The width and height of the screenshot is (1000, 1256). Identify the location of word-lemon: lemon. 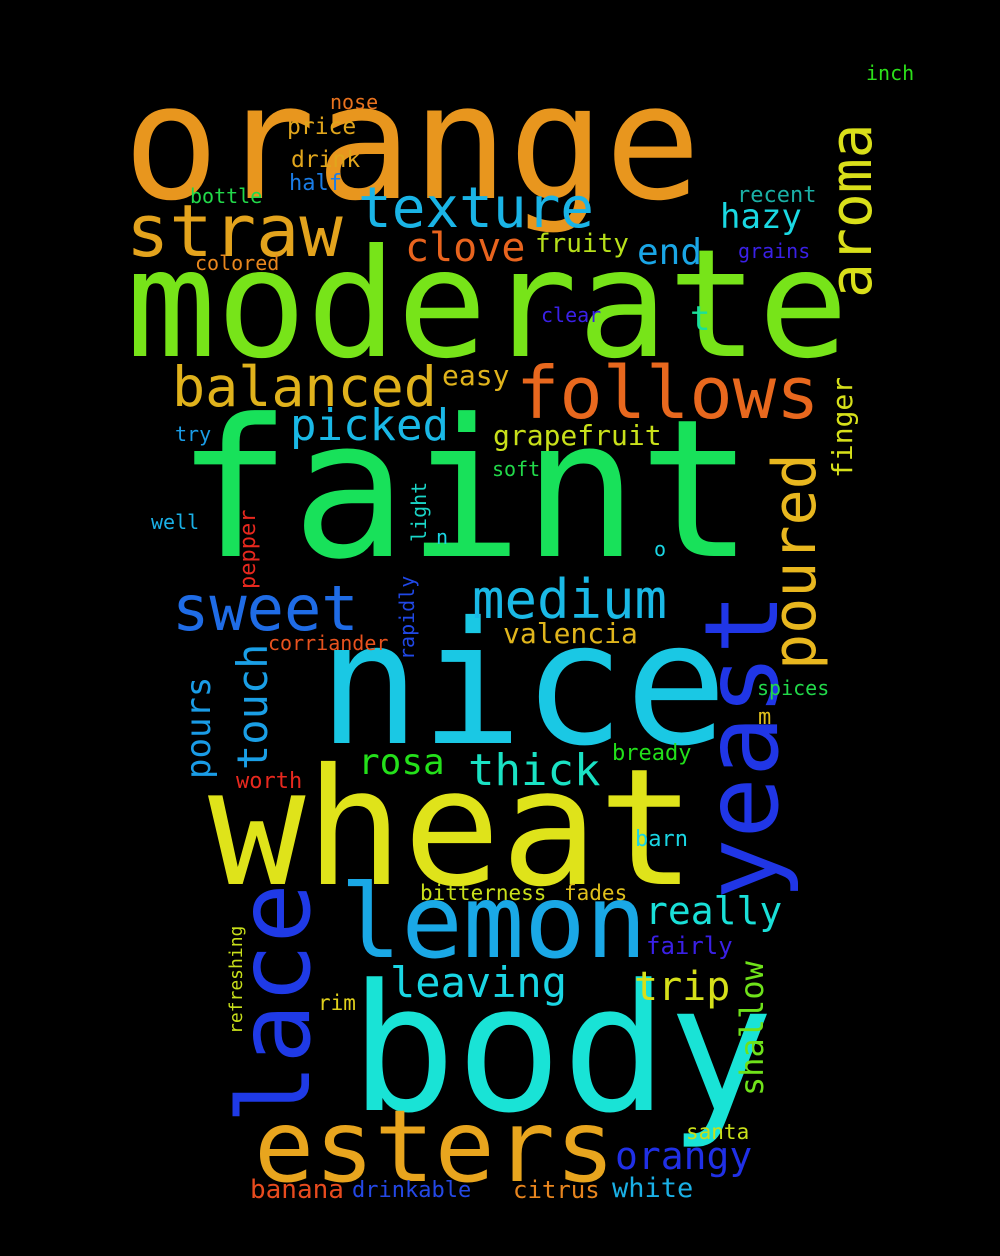
(494, 922).